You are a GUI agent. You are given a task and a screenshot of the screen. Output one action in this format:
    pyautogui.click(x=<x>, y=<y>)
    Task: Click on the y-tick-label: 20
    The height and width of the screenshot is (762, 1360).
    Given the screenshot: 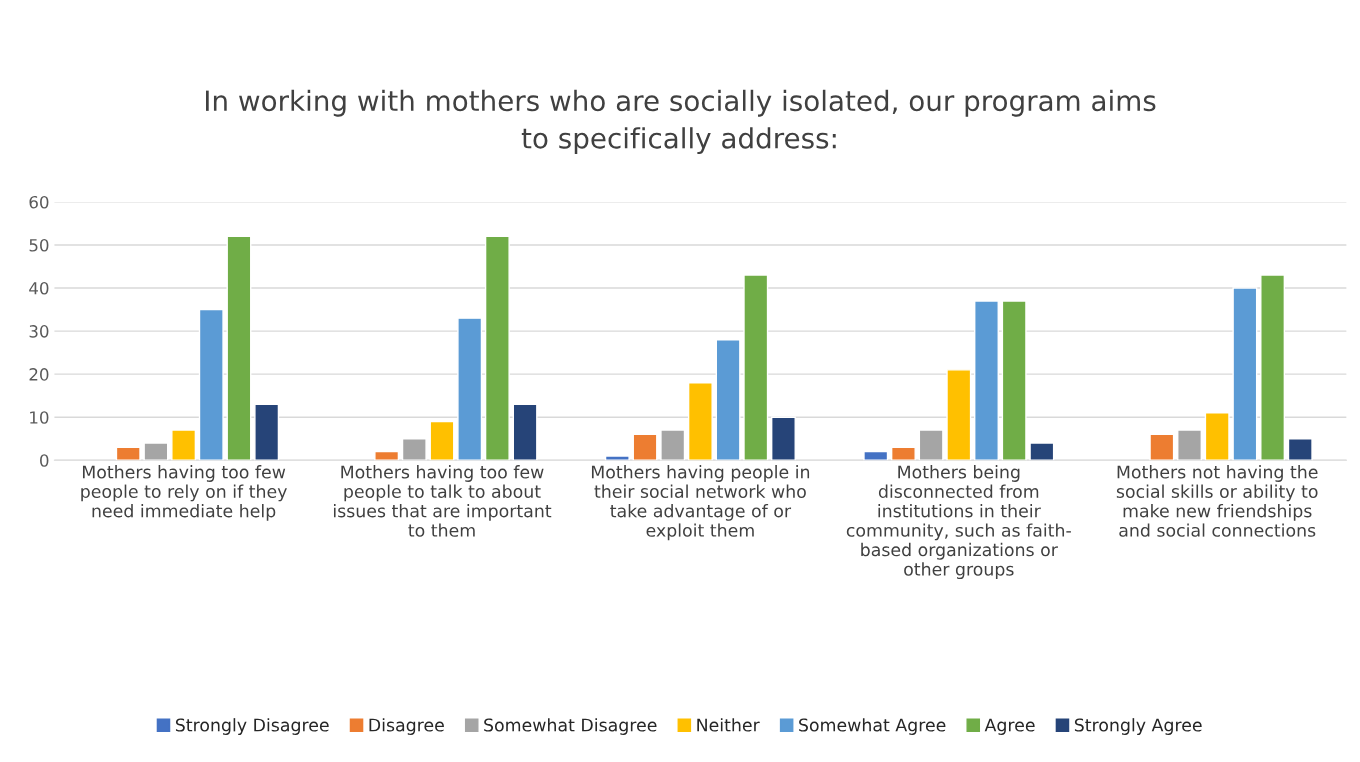 What is the action you would take?
    pyautogui.click(x=39, y=374)
    